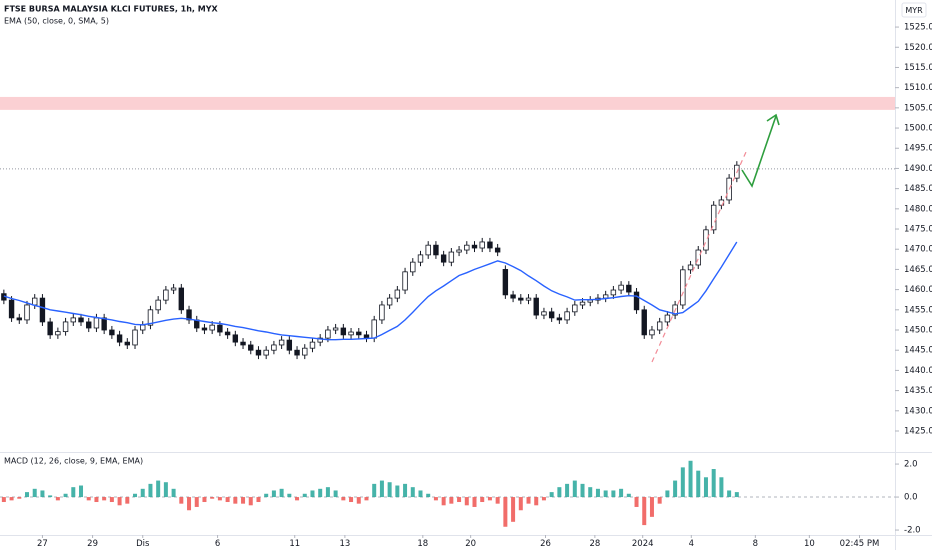  Describe the element at coordinates (143, 544) in the screenshot. I see `x-tick-label: Dis` at that location.